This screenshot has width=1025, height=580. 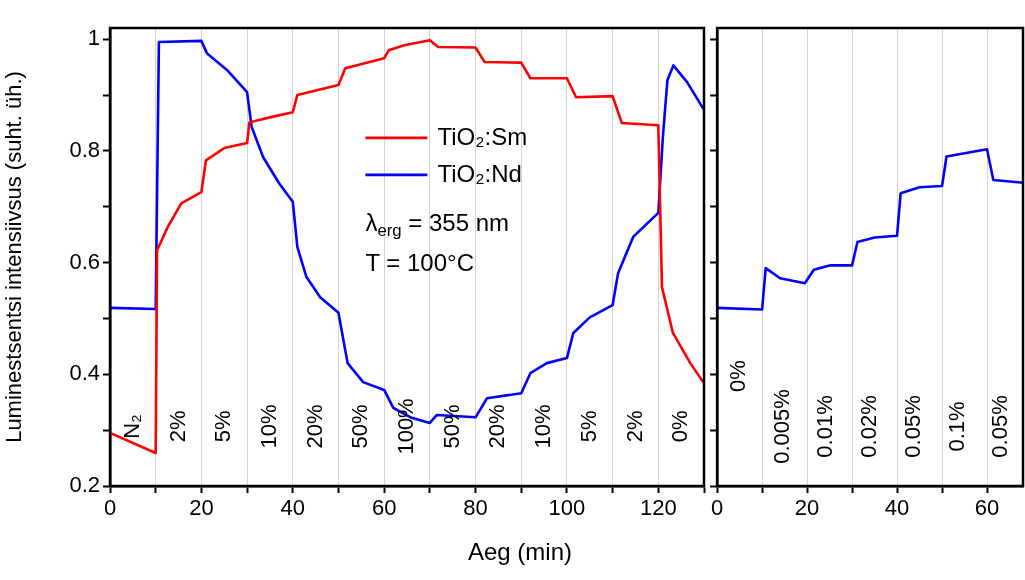 What do you see at coordinates (825, 426) in the screenshot?
I see `annotation: 0.01%` at bounding box center [825, 426].